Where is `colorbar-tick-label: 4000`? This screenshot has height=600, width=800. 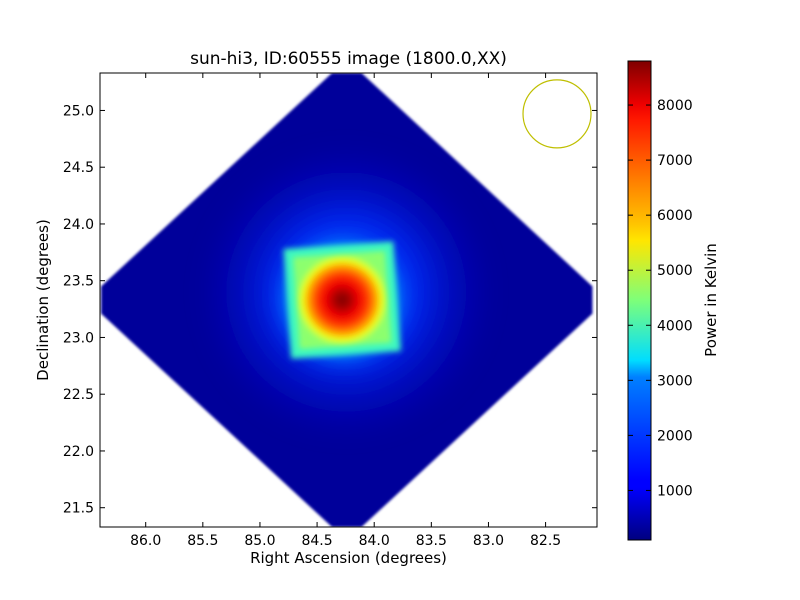 colorbar-tick-label: 4000 is located at coordinates (675, 326).